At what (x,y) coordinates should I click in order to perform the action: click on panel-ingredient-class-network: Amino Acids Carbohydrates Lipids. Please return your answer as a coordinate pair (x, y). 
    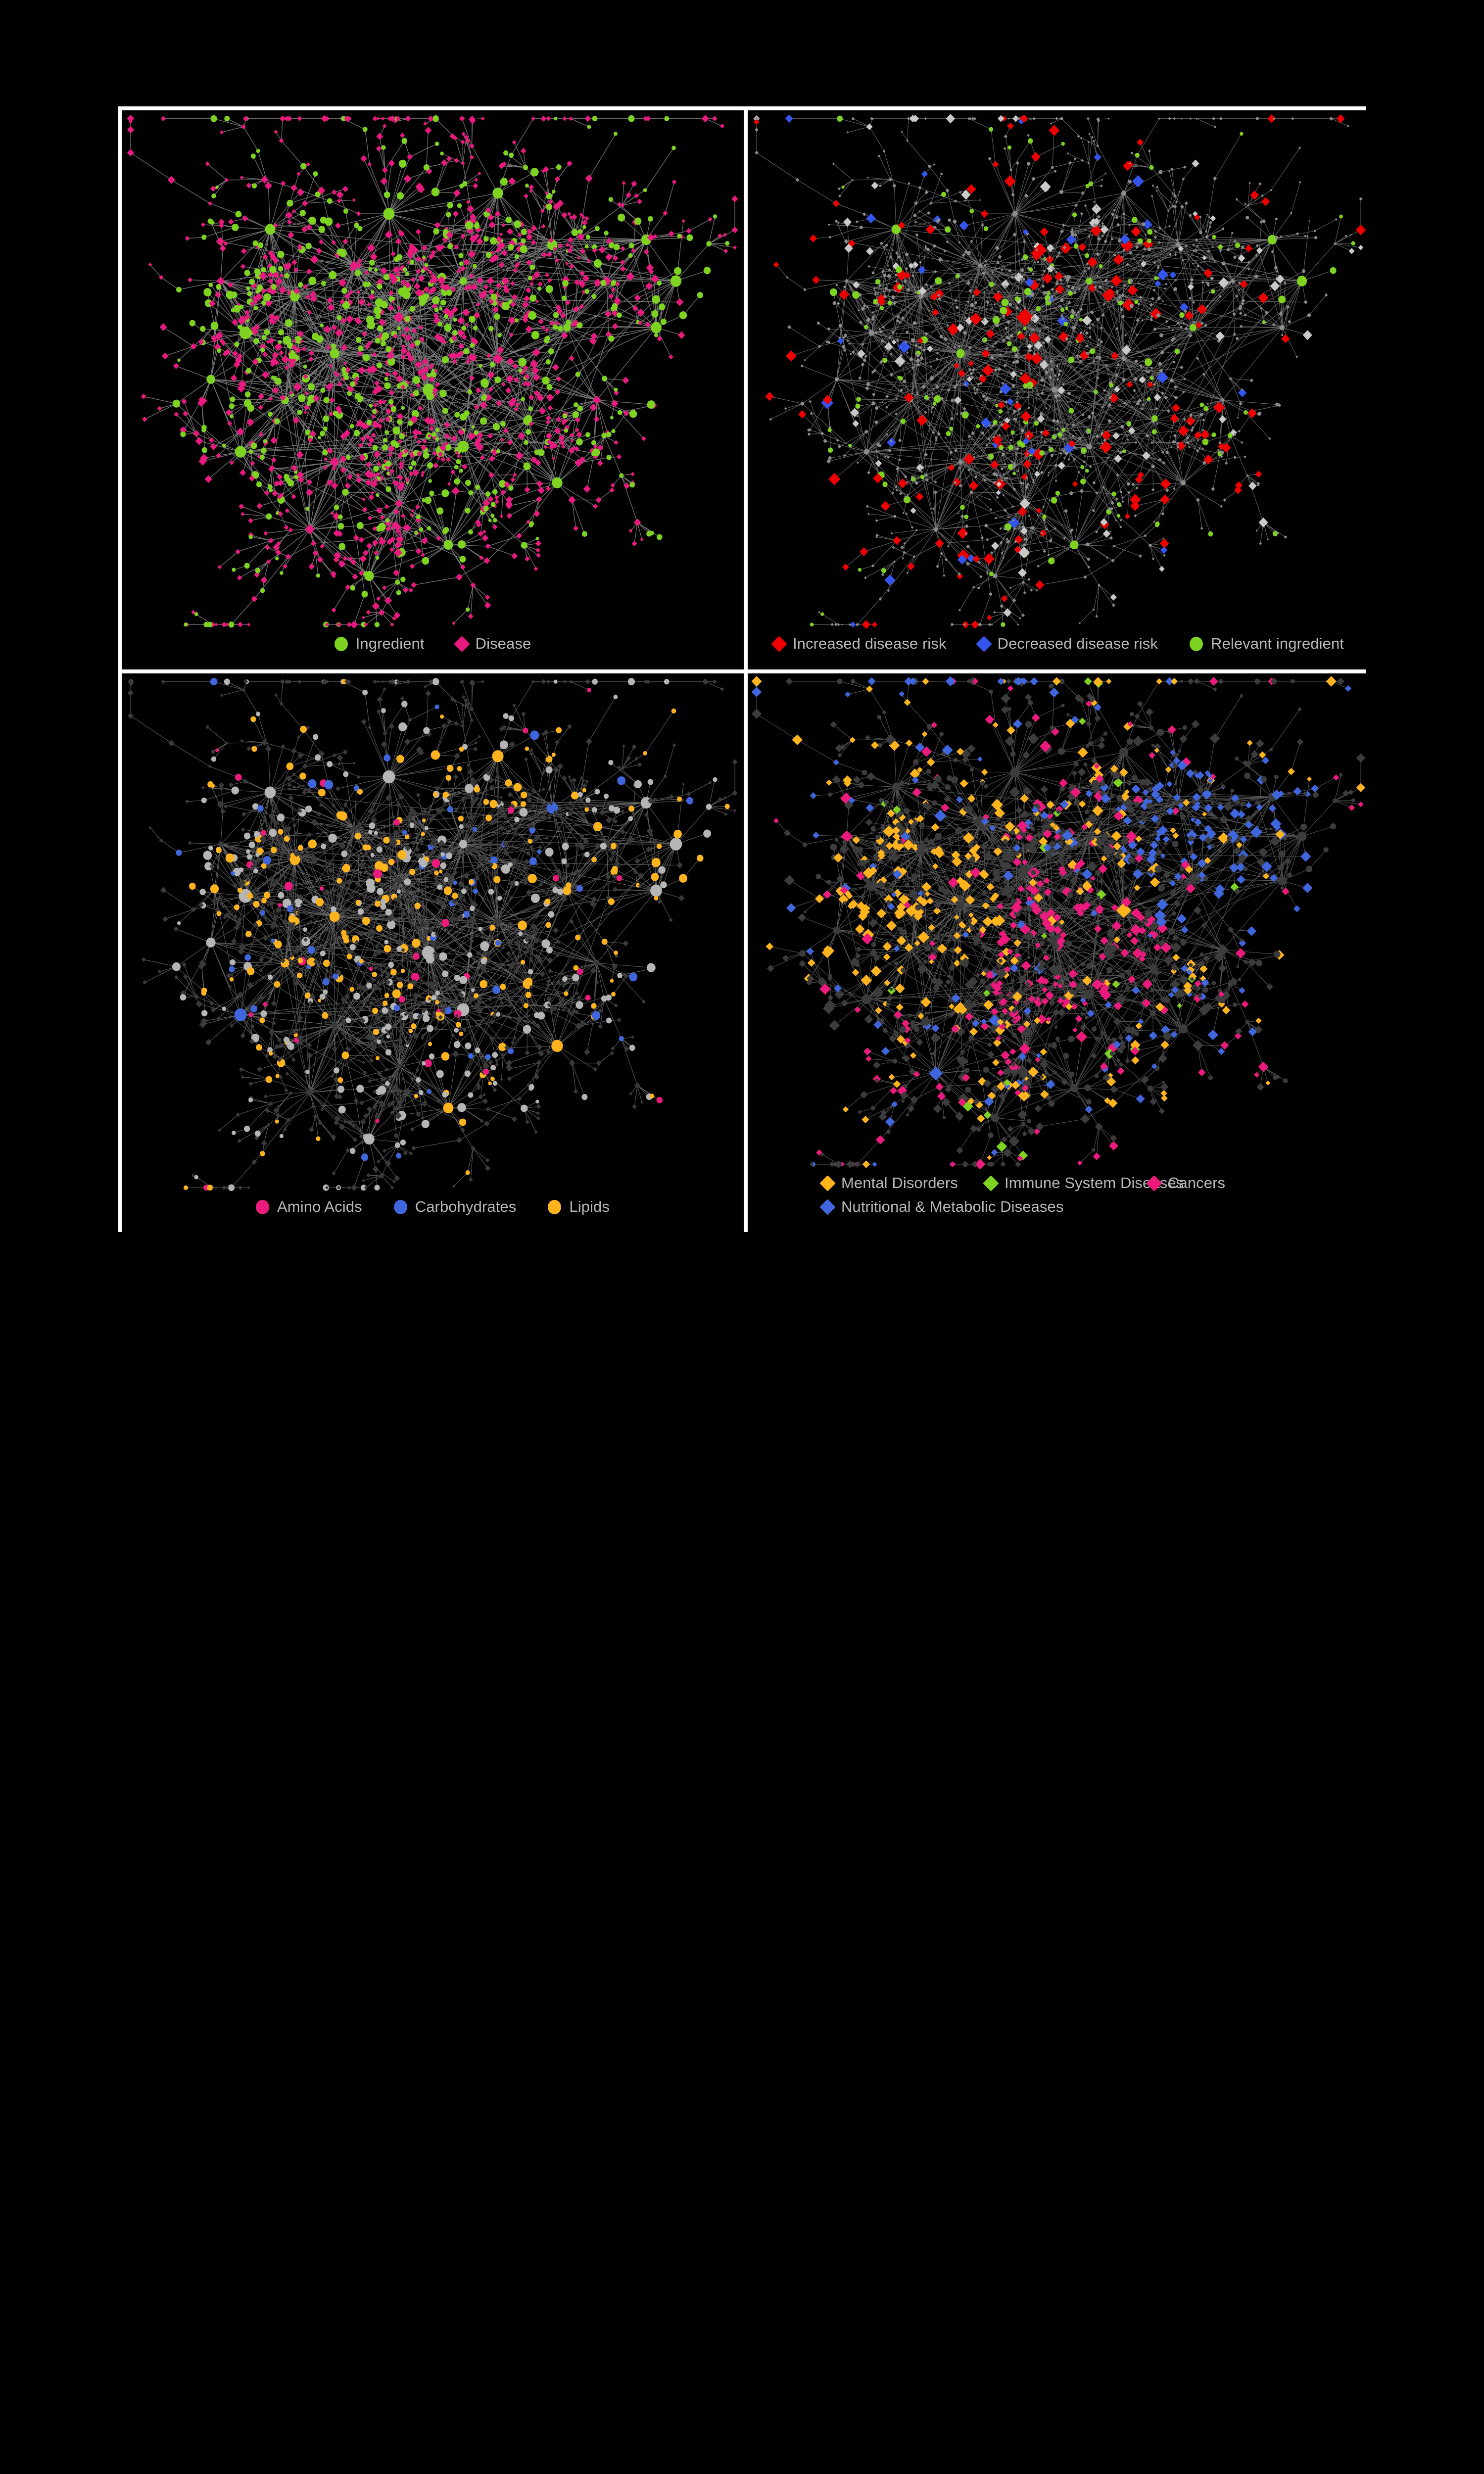
    Looking at the image, I should click on (433, 953).